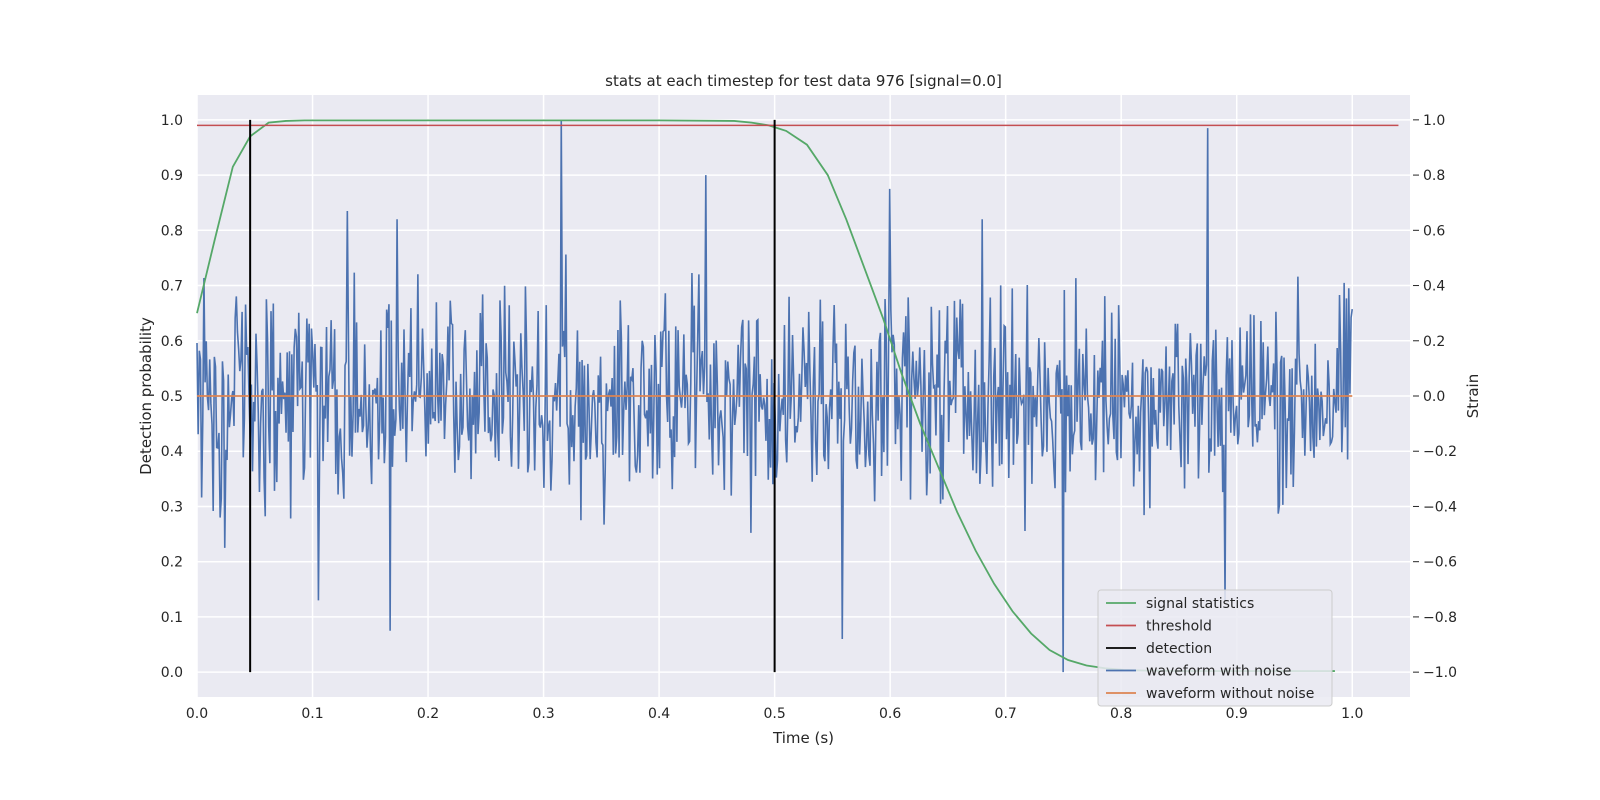 This screenshot has height=800, width=1600. Describe the element at coordinates (312, 714) in the screenshot. I see `x-tick-label: 0.1` at that location.